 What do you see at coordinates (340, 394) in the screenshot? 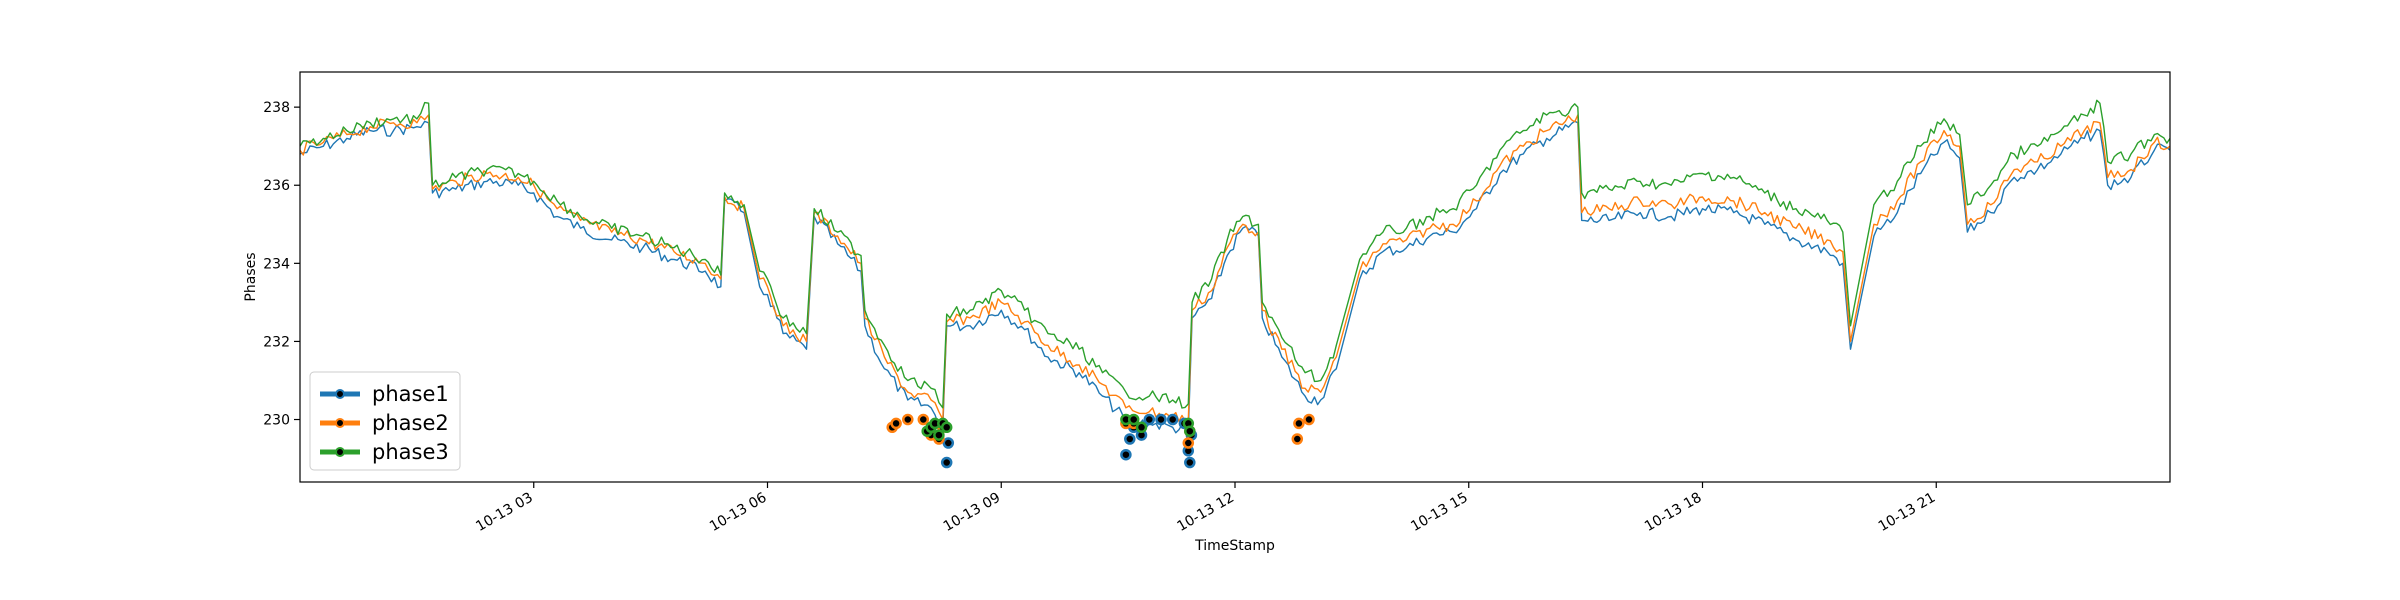
I see `legend-marker-phase1` at bounding box center [340, 394].